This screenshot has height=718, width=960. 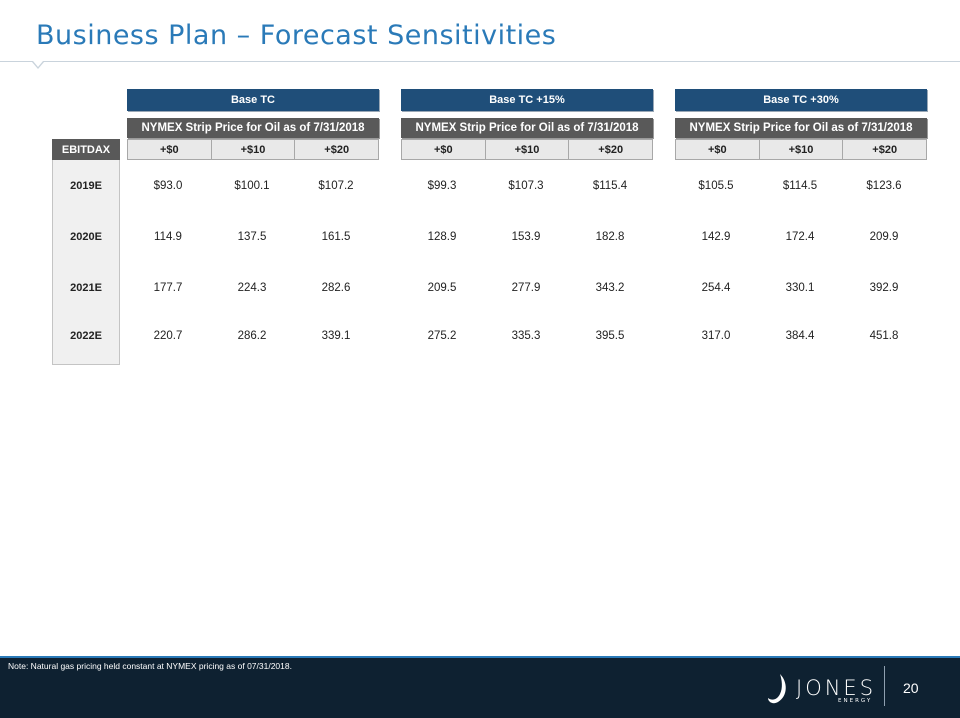 I want to click on table-cell: $93.0, so click(x=168, y=186).